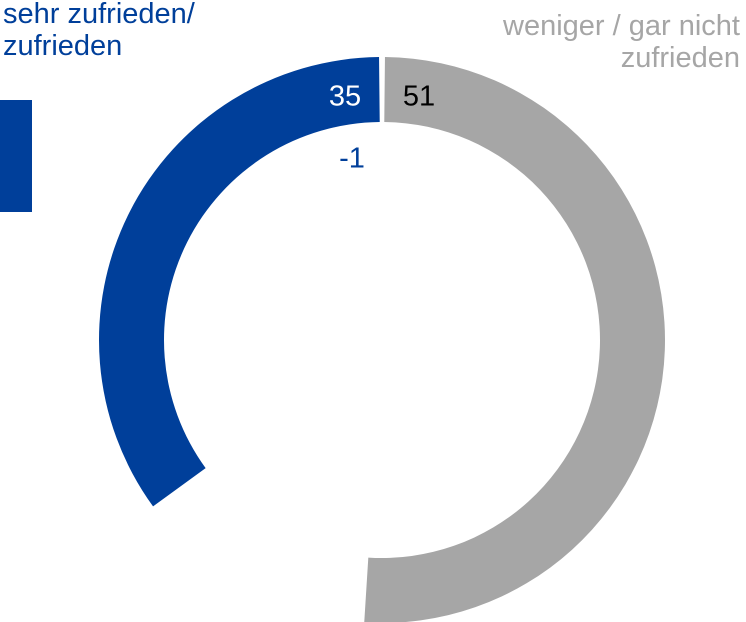 The image size is (746, 622). I want to click on accent-bar, so click(16, 156).